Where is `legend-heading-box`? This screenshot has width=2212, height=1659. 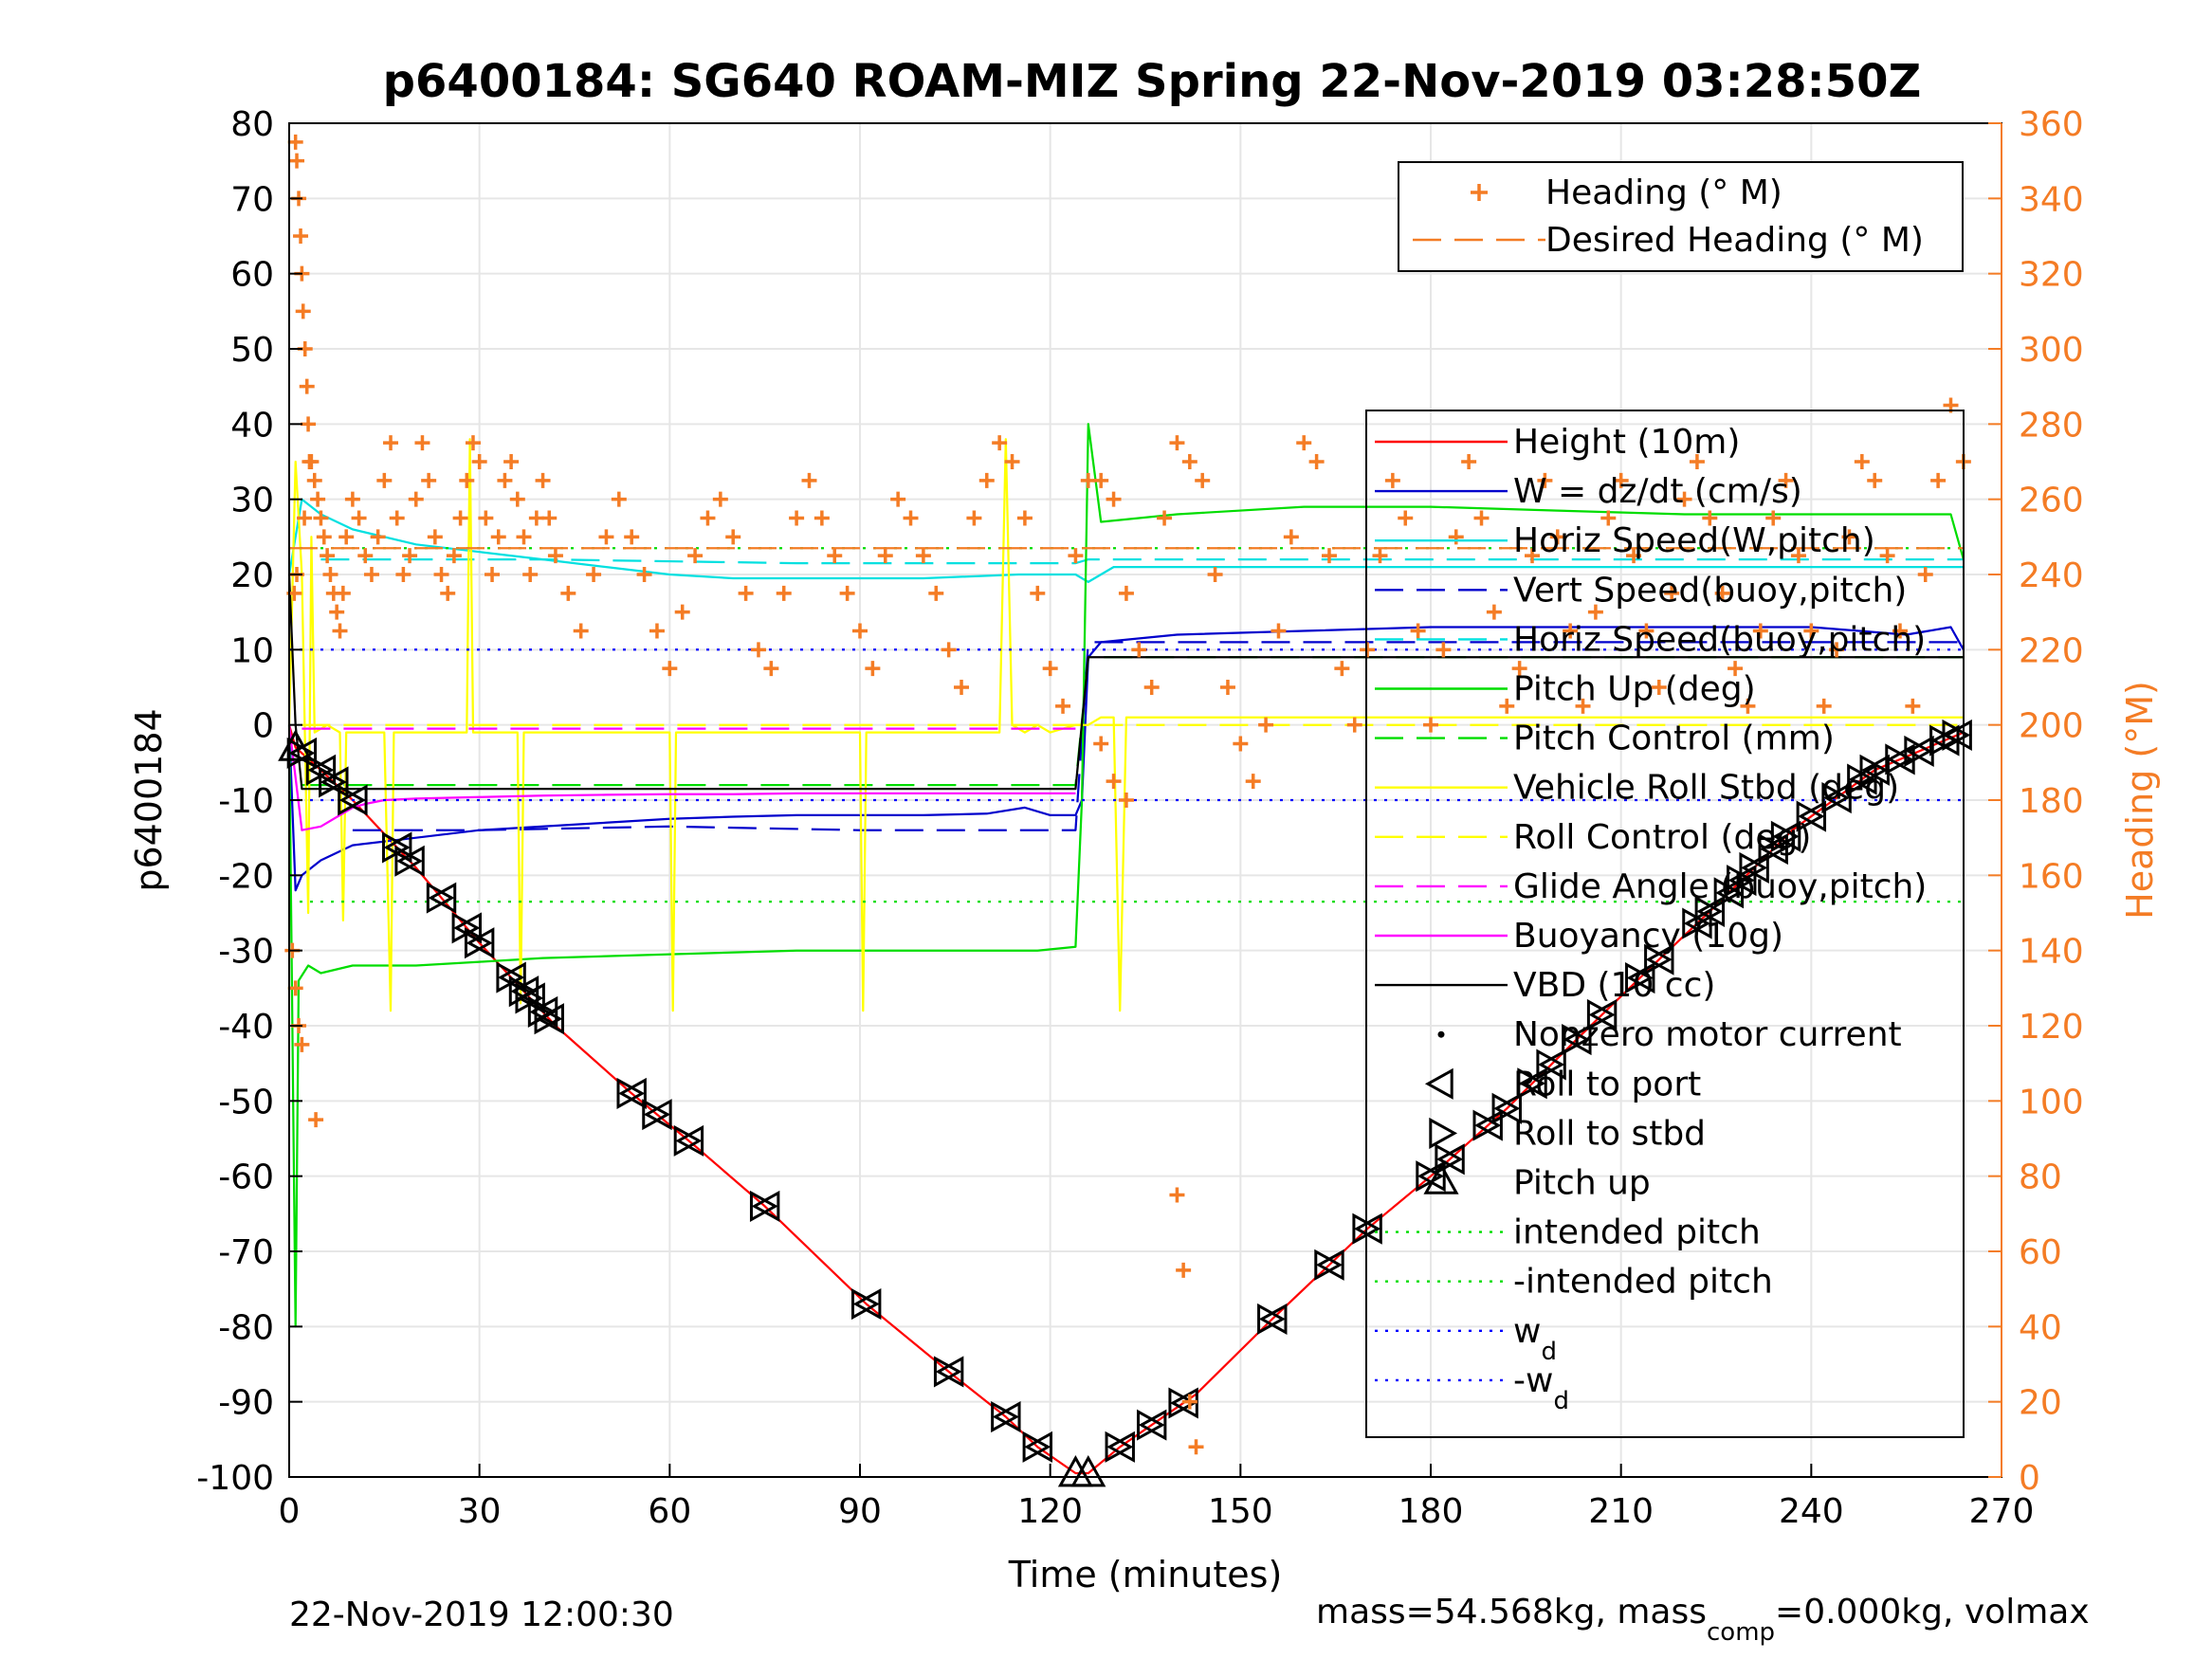
legend-heading-box is located at coordinates (1681, 216).